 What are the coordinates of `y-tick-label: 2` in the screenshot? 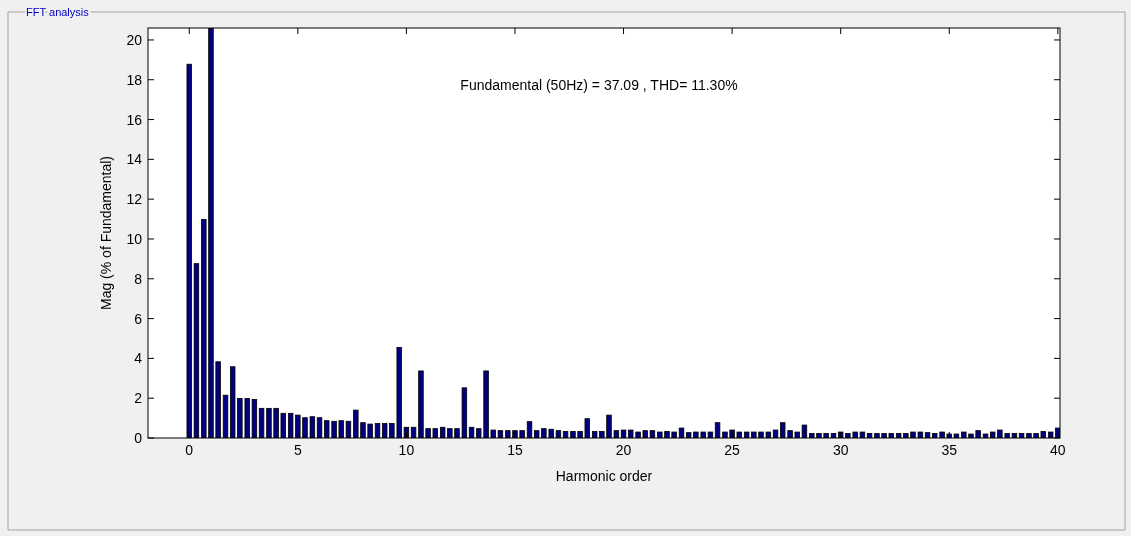 It's located at (138, 398).